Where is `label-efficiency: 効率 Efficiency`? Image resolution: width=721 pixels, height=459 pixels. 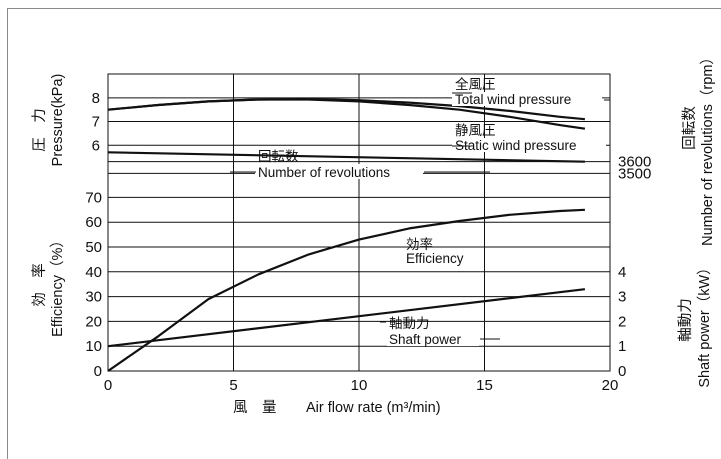 label-efficiency: 効率 Efficiency is located at coordinates (435, 251).